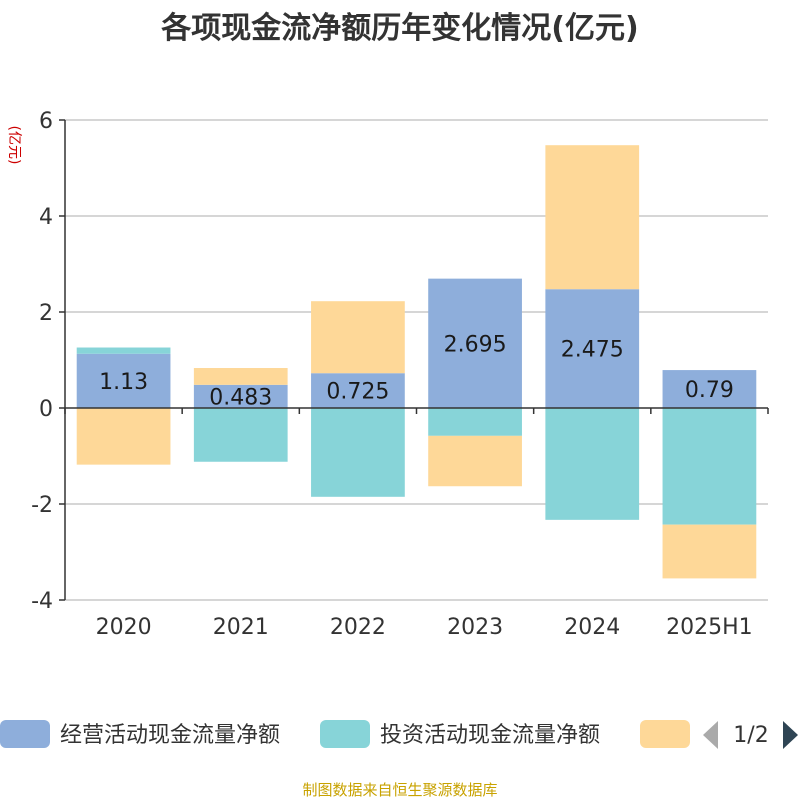 This screenshot has width=800, height=800. Describe the element at coordinates (358, 627) in the screenshot. I see `x-tick-label: 2022` at that location.